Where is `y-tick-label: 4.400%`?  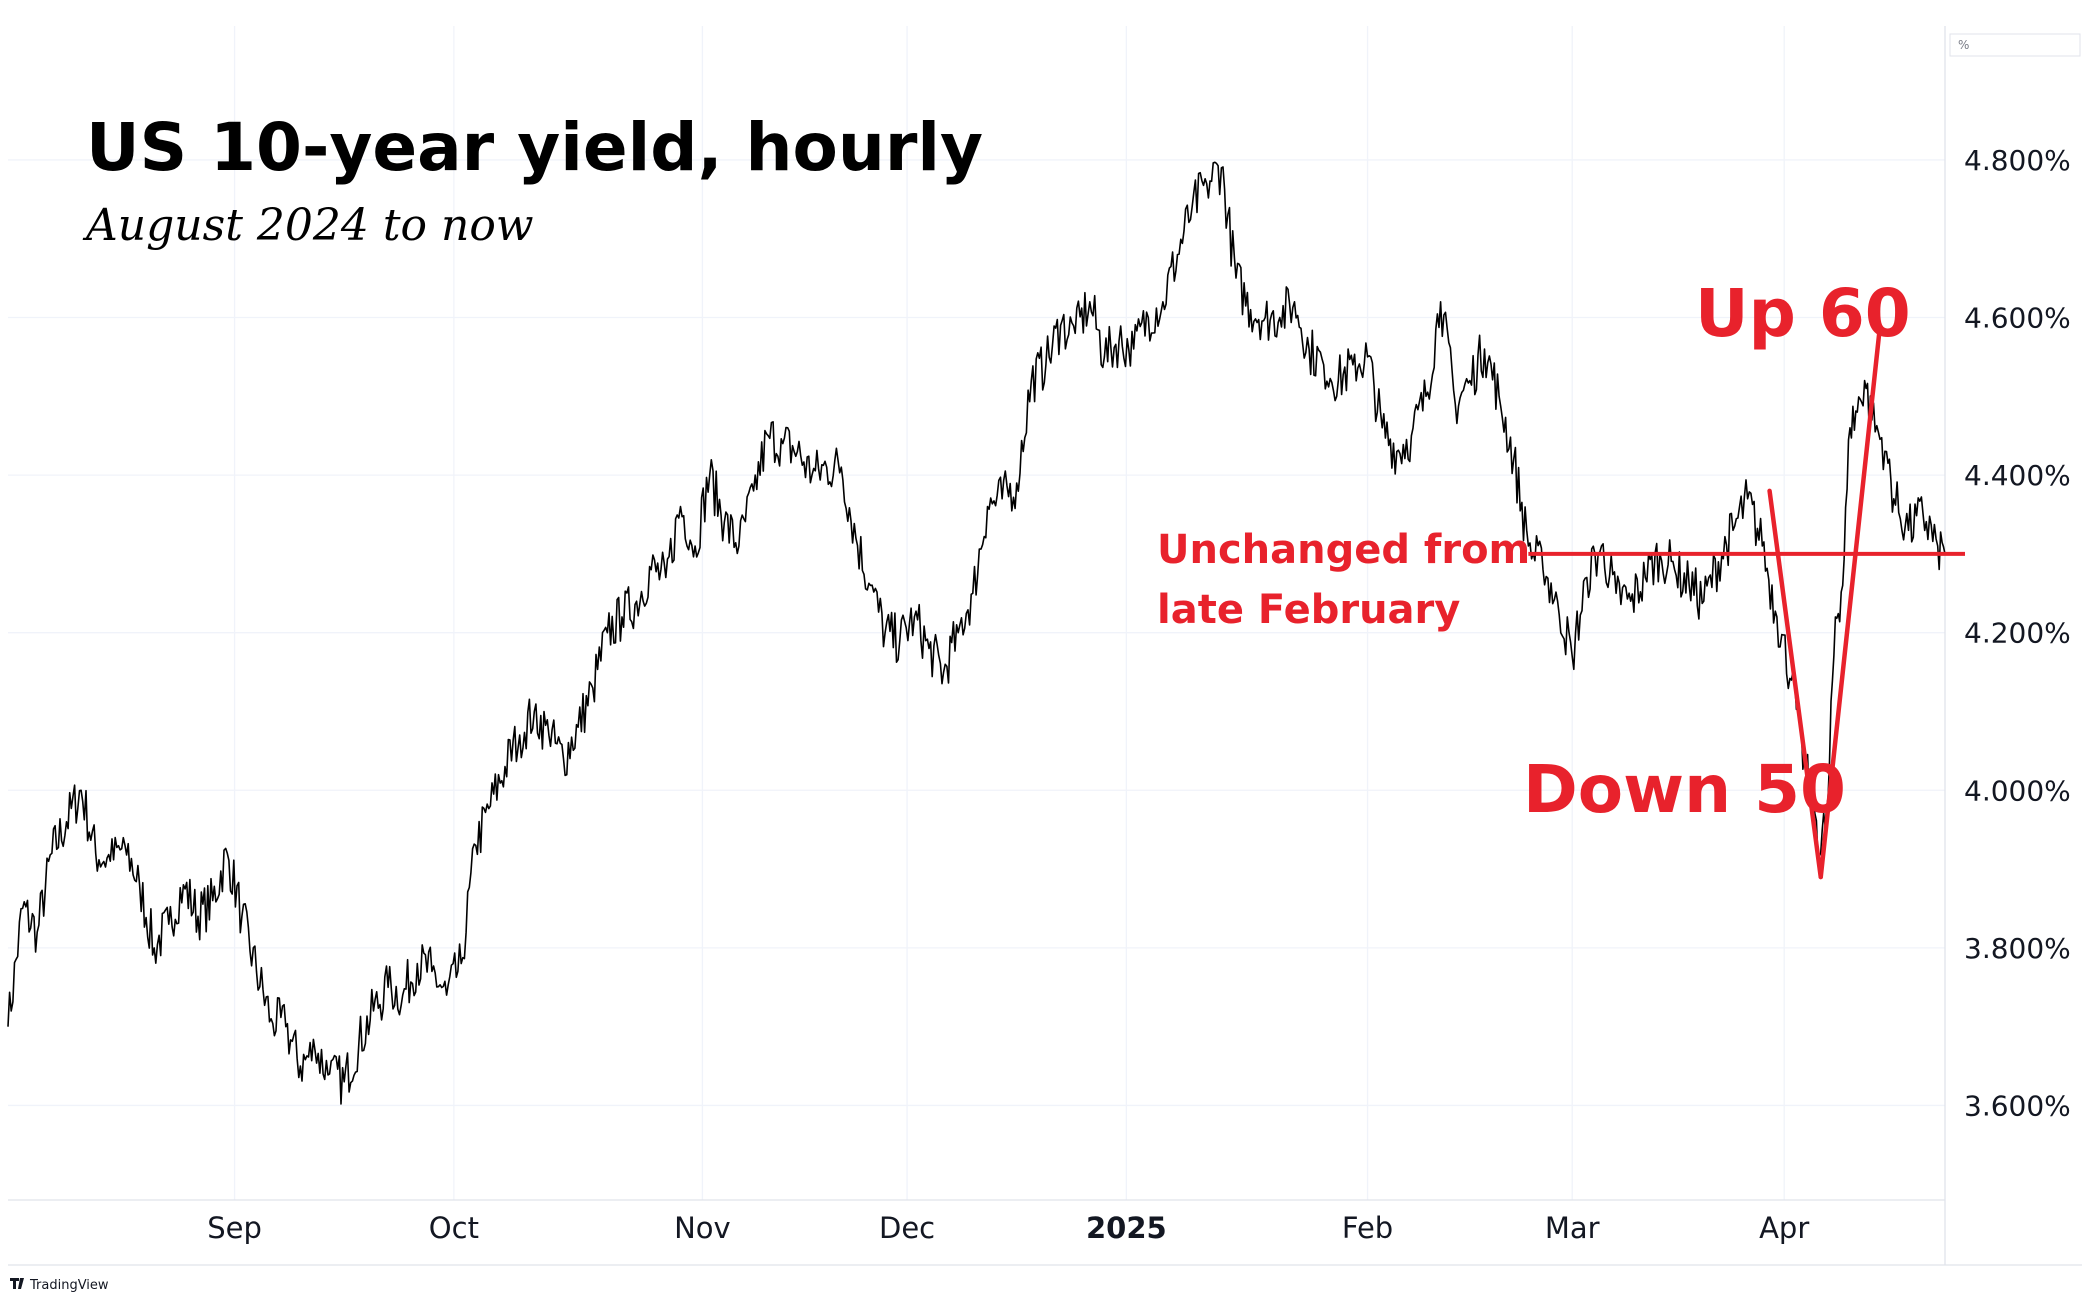
y-tick-label: 4.400% is located at coordinates (2017, 475).